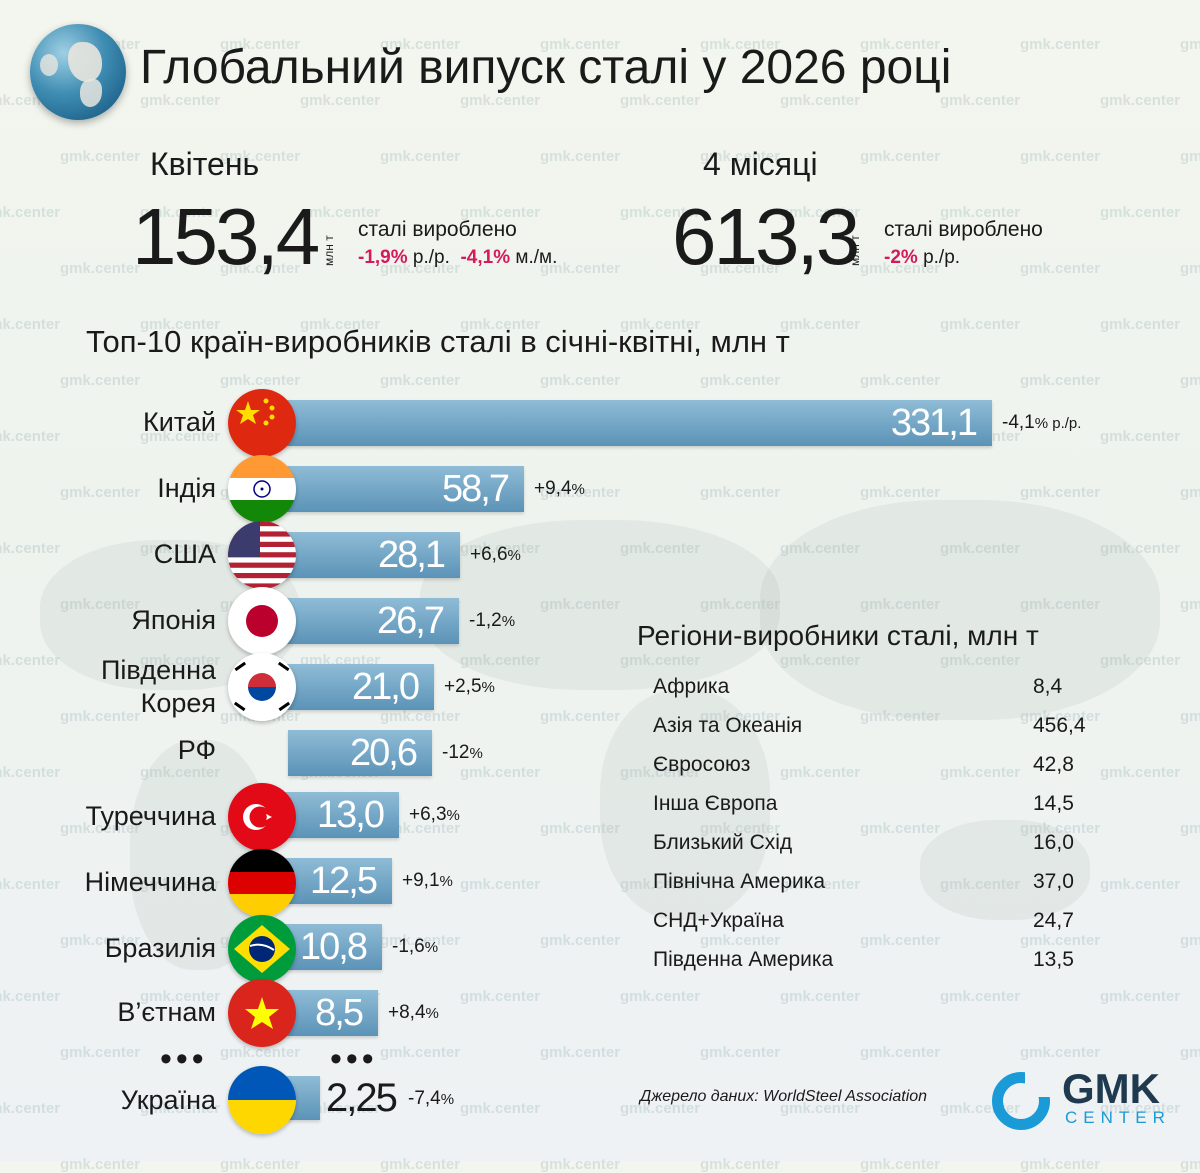 Image resolution: width=1200 pixels, height=1173 pixels. What do you see at coordinates (196, 750) in the screenshot?
I see `country-label-russia: РФ` at bounding box center [196, 750].